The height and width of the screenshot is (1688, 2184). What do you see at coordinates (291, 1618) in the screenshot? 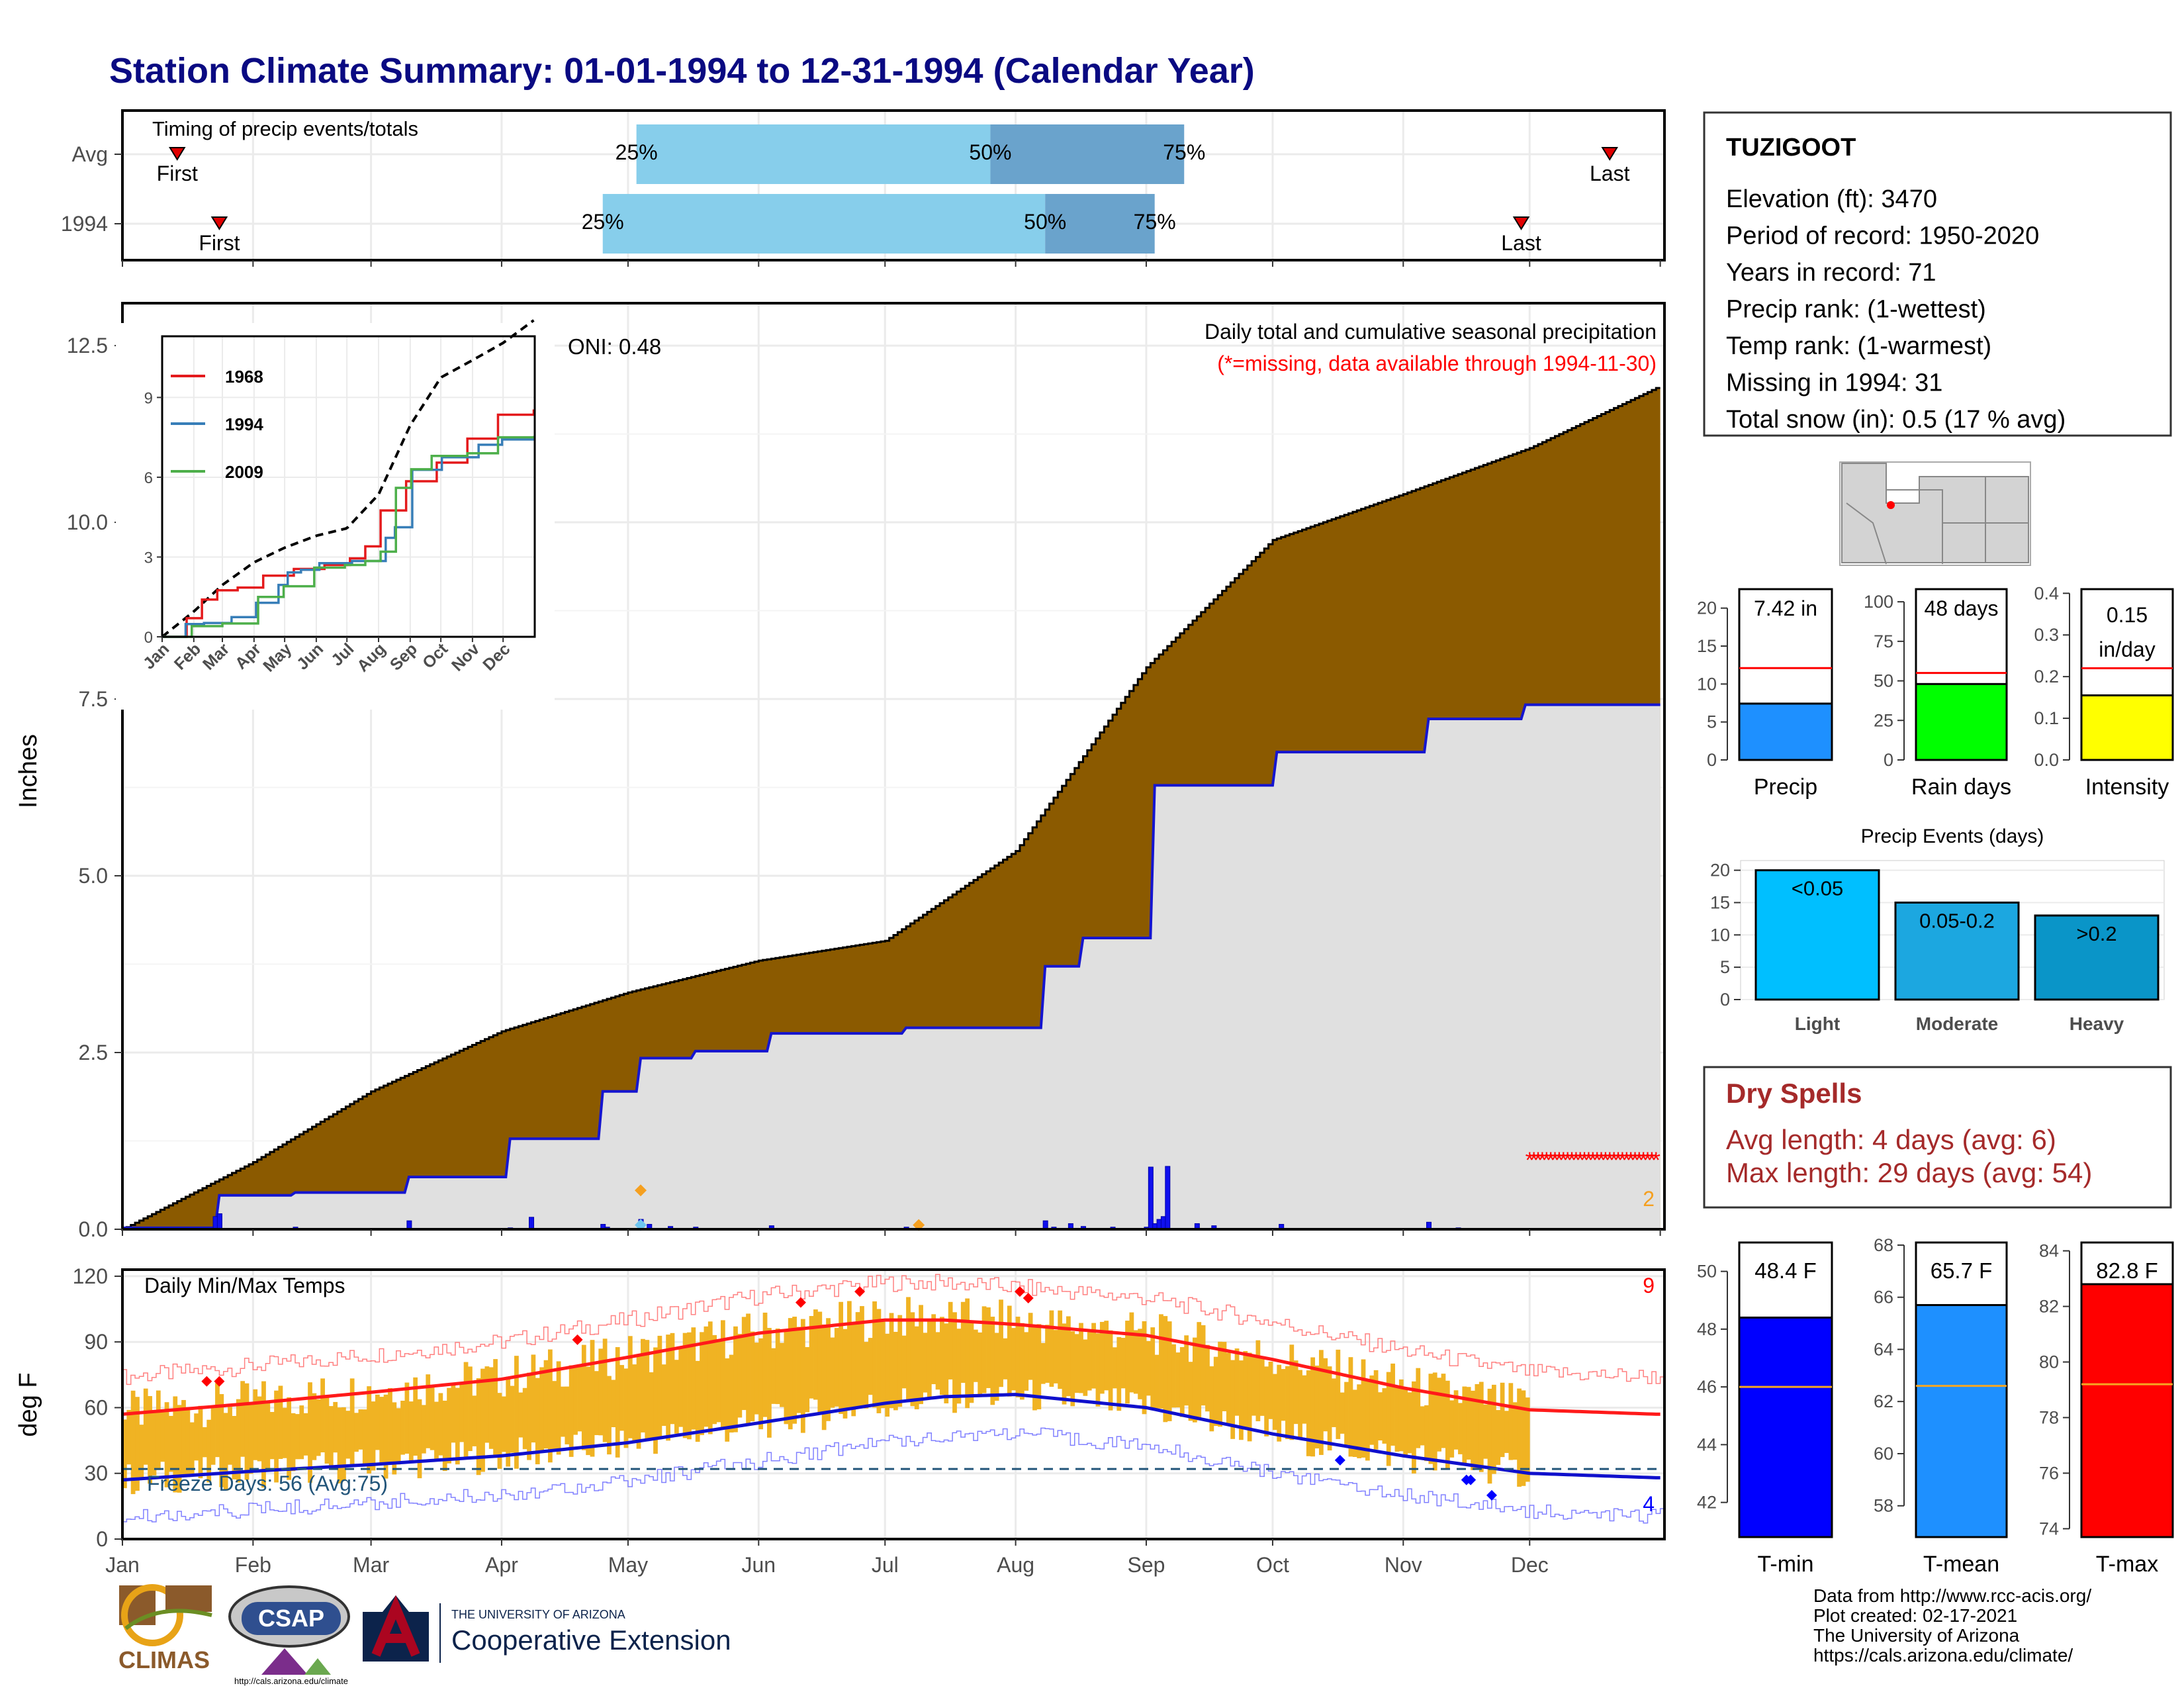
I see `csap-badge` at bounding box center [291, 1618].